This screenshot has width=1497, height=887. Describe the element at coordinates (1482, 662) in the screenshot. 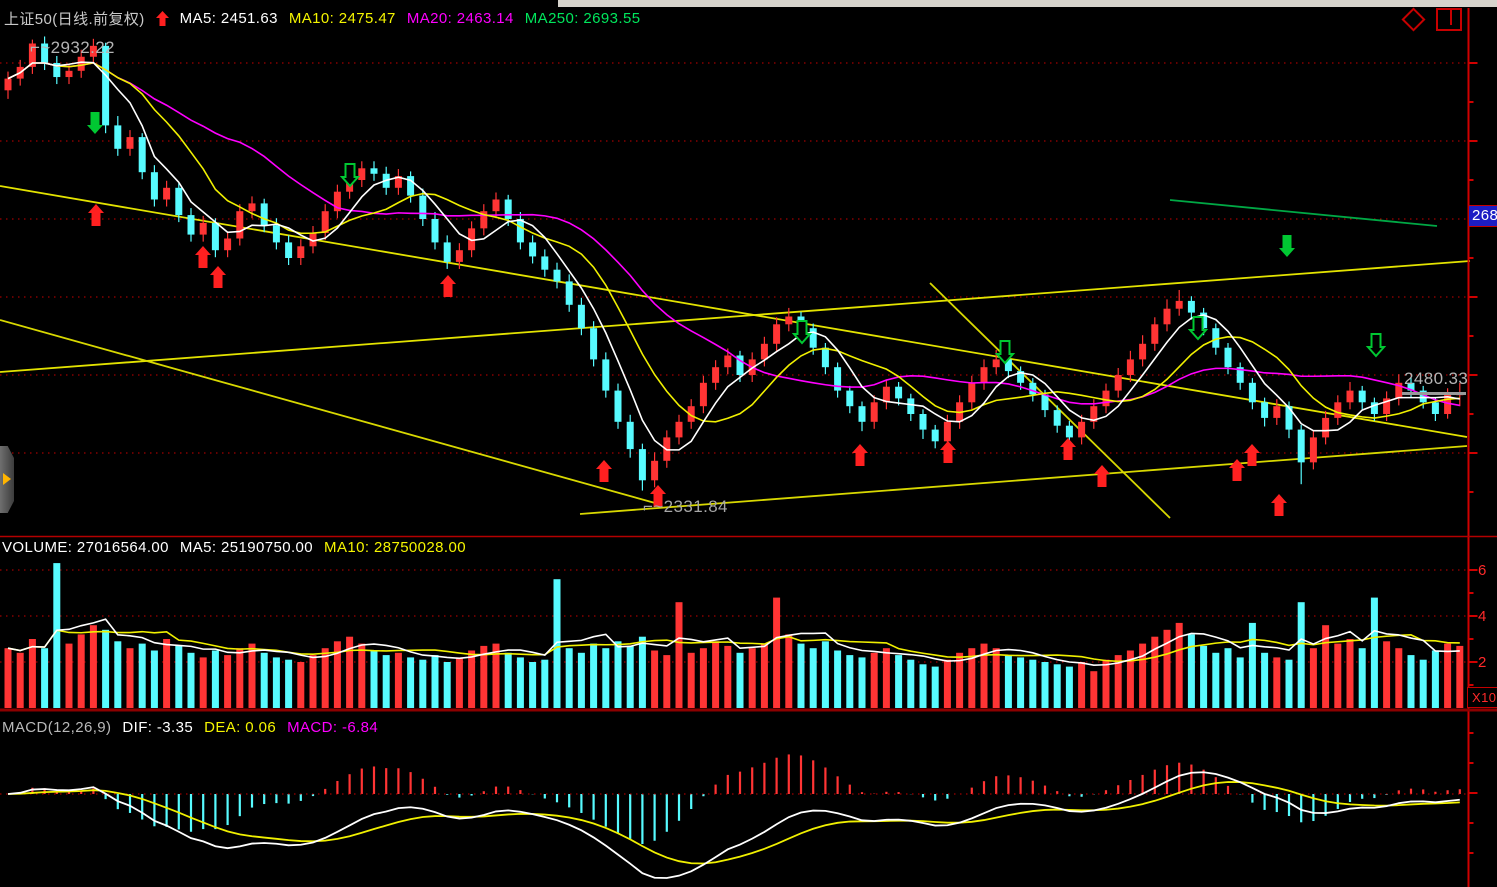

I see `volume-axis-label-2: 2` at that location.